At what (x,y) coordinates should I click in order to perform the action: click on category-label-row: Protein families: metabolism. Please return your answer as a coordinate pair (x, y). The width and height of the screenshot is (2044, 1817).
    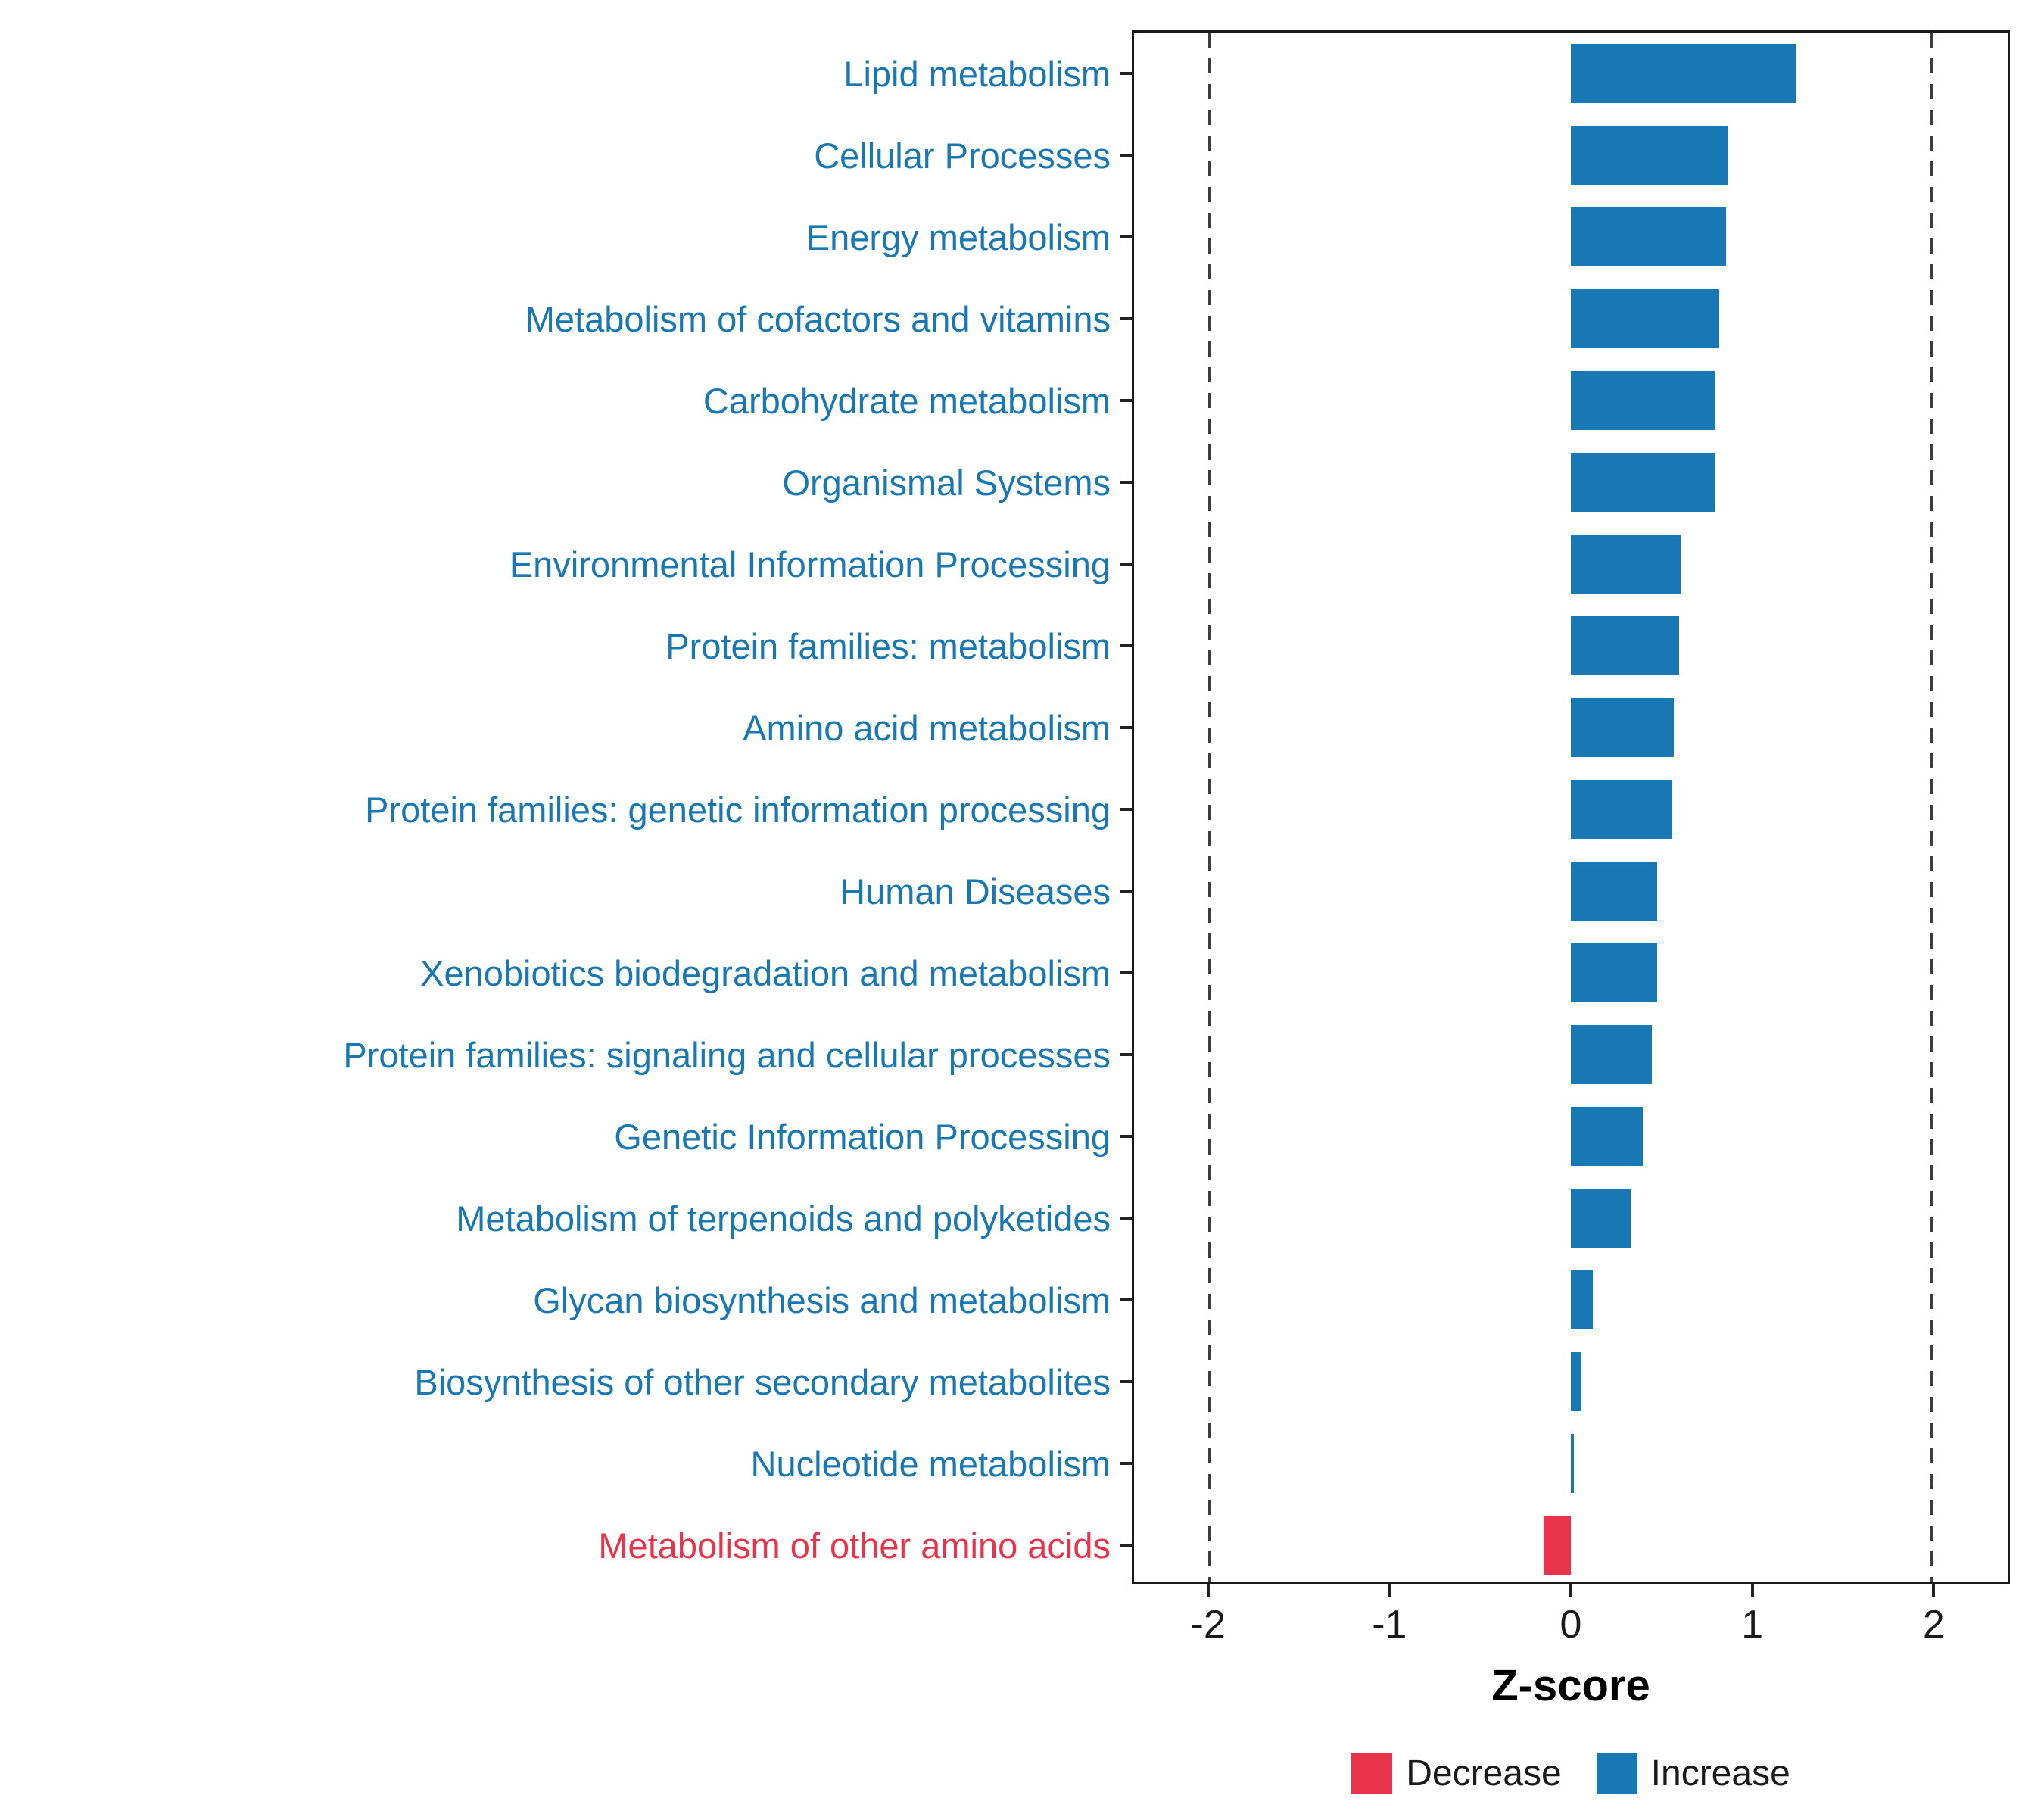
    Looking at the image, I should click on (581, 646).